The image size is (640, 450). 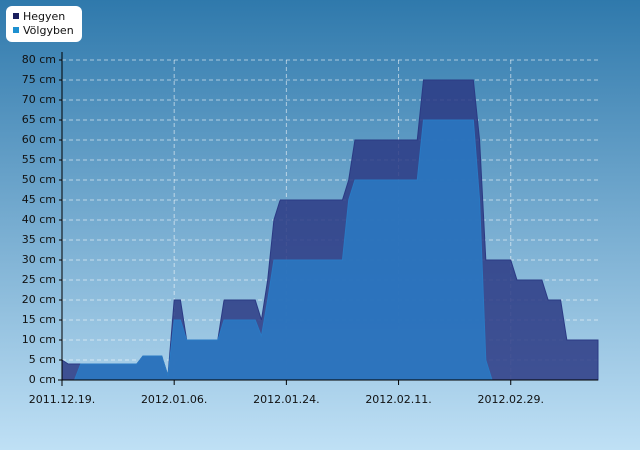 What do you see at coordinates (39, 179) in the screenshot?
I see `y-tick-label: 50 cm` at bounding box center [39, 179].